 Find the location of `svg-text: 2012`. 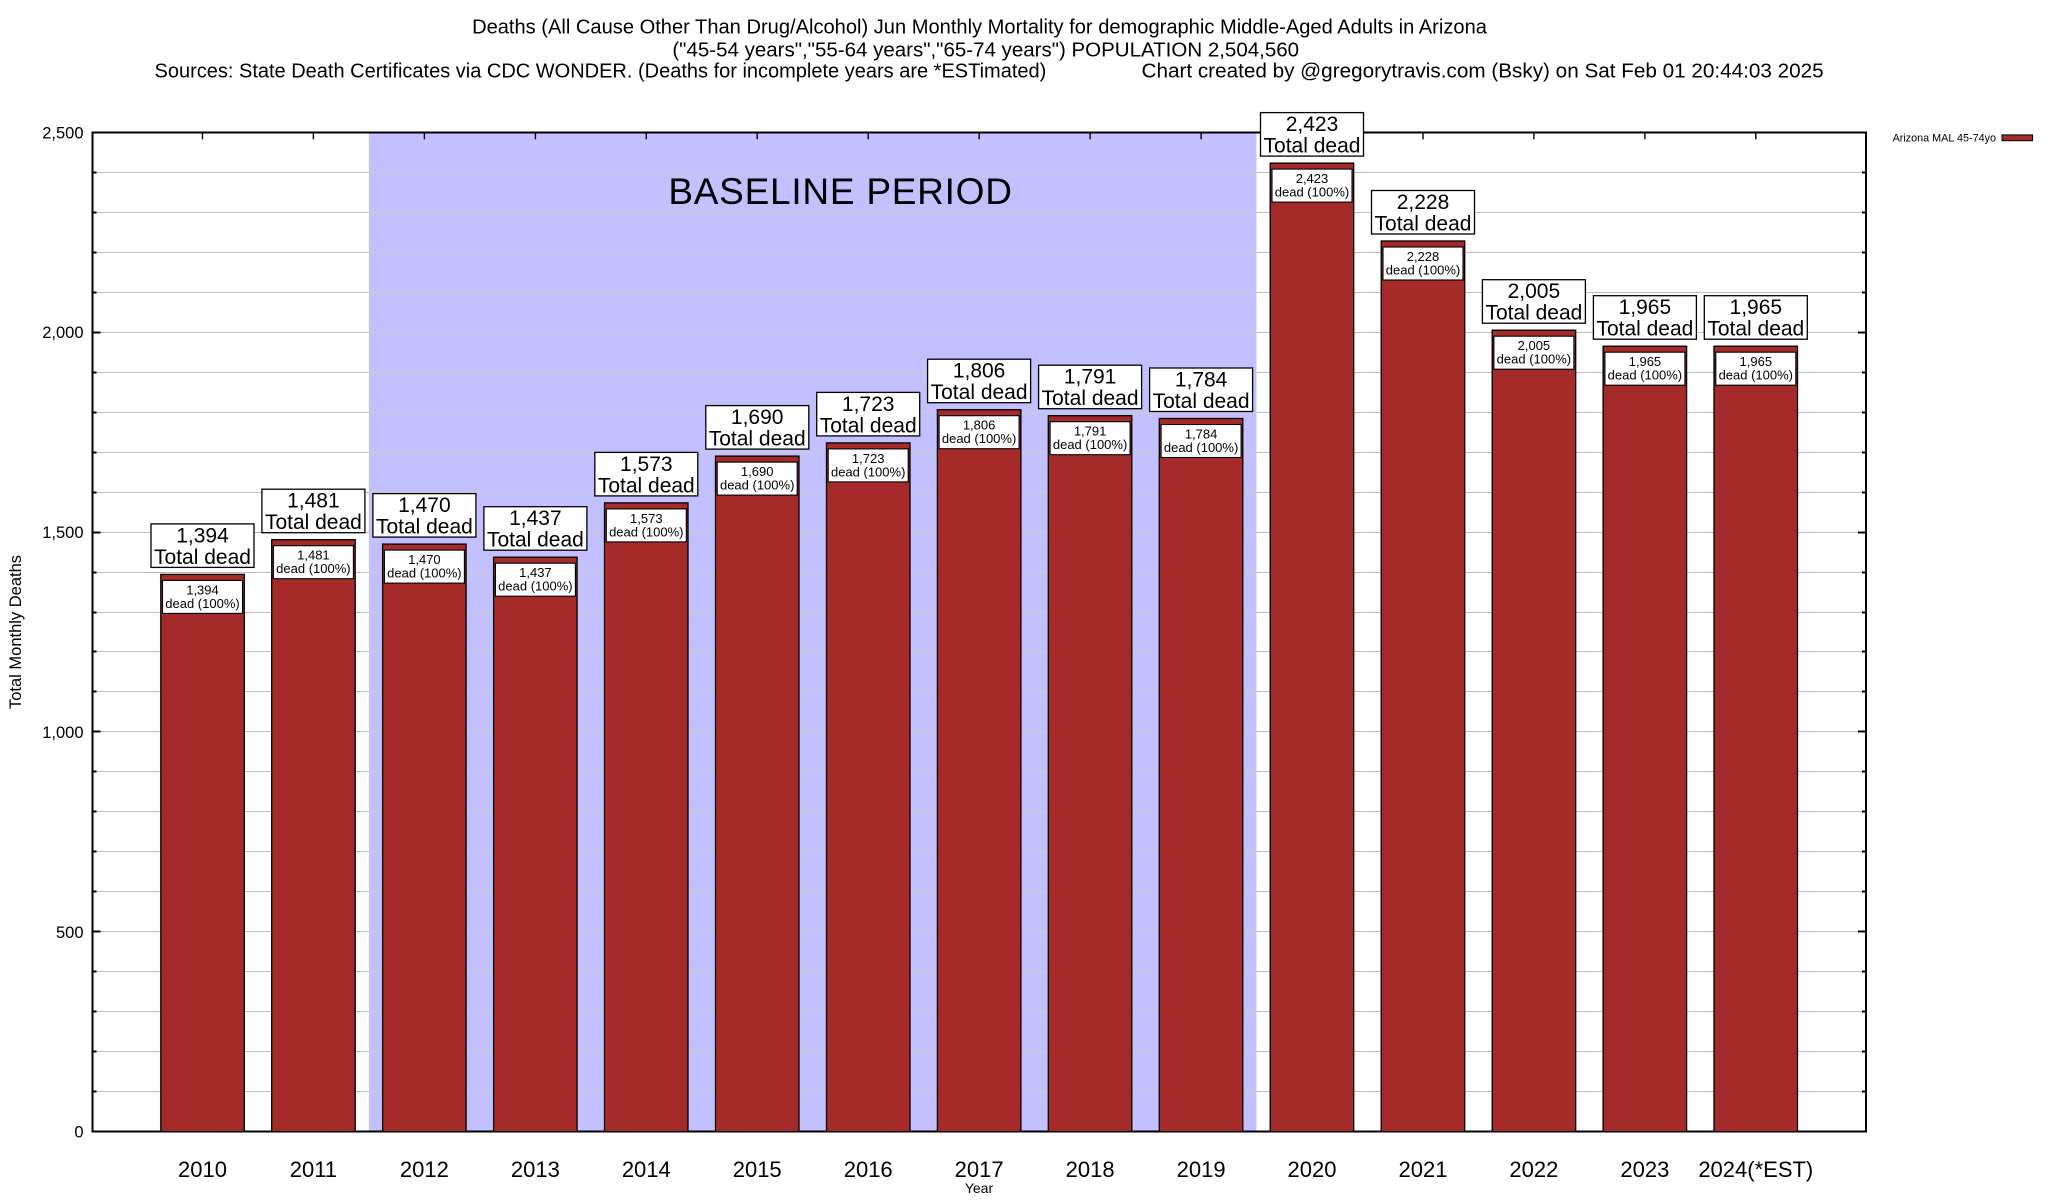

svg-text: 2012 is located at coordinates (424, 1169).